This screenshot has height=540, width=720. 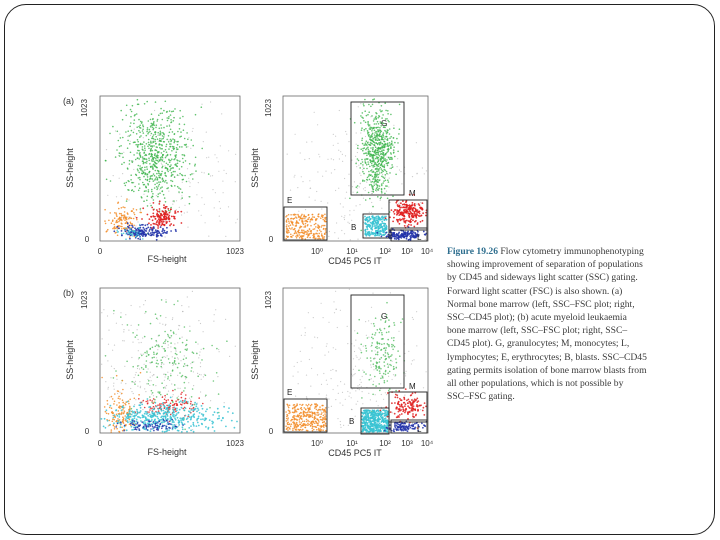 I want to click on plot-b-fsc-ytick-max: 1023, so click(x=84, y=300).